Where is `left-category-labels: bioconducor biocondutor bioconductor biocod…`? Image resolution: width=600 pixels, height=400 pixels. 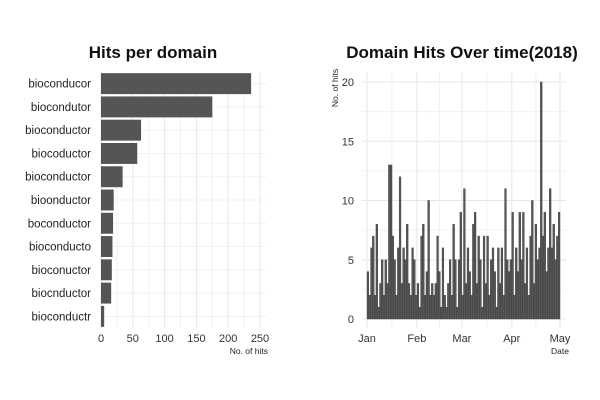 left-category-labels: bioconducor biocondutor bioconductor biocod… is located at coordinates (58, 201).